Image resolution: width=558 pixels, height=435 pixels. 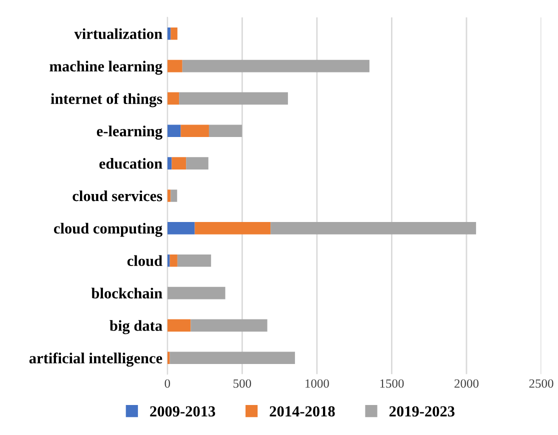 I want to click on y-tick-label: cloud services, so click(x=117, y=196).